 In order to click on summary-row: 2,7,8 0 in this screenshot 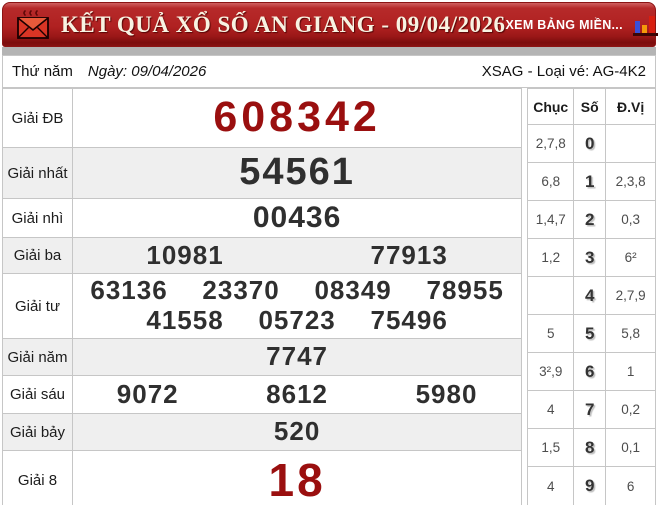, I will do `click(591, 144)`.